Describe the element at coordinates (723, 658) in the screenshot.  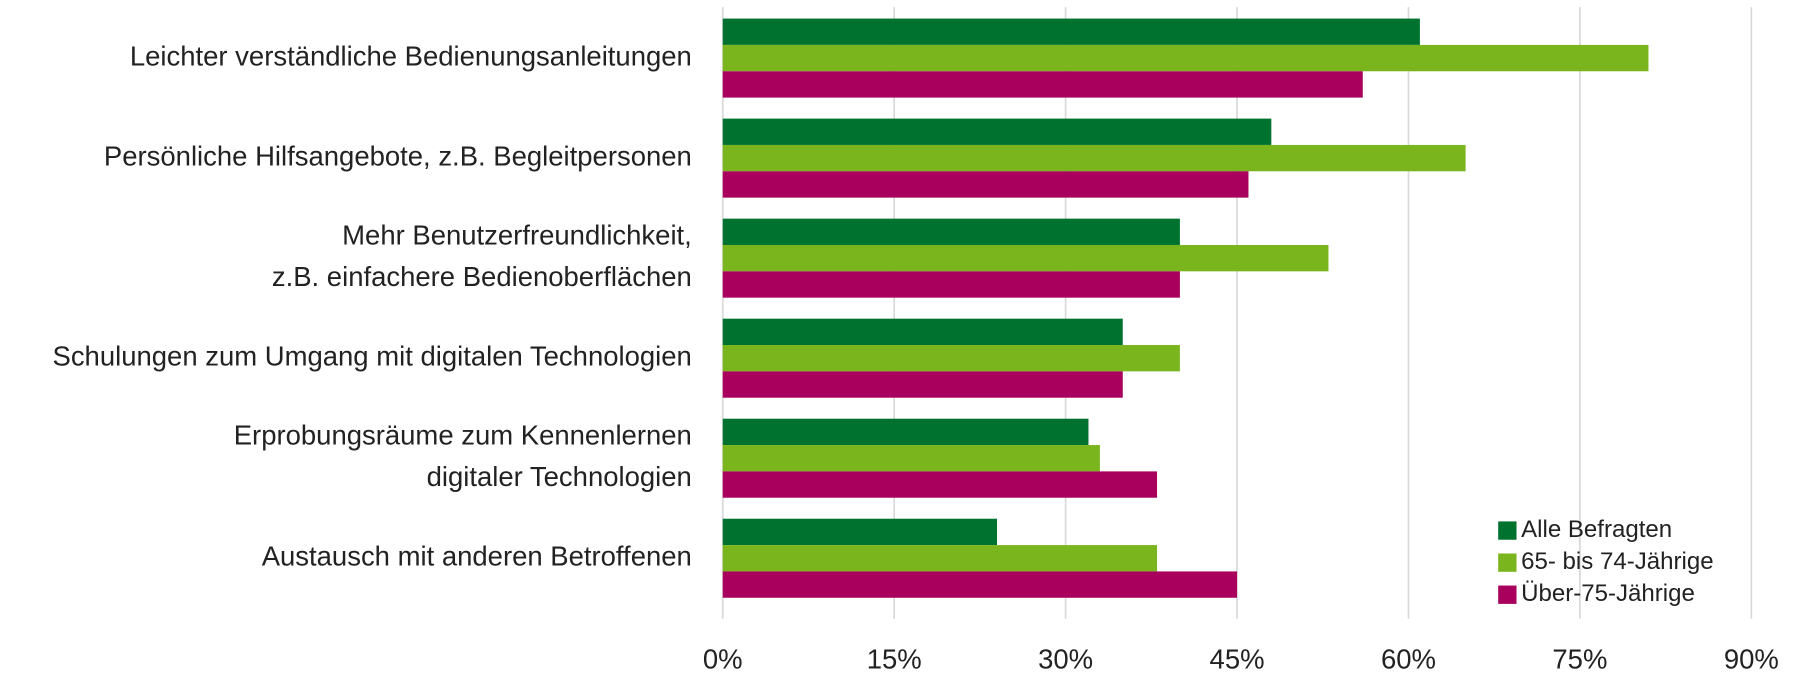
I see `x-tick-label: 0%` at that location.